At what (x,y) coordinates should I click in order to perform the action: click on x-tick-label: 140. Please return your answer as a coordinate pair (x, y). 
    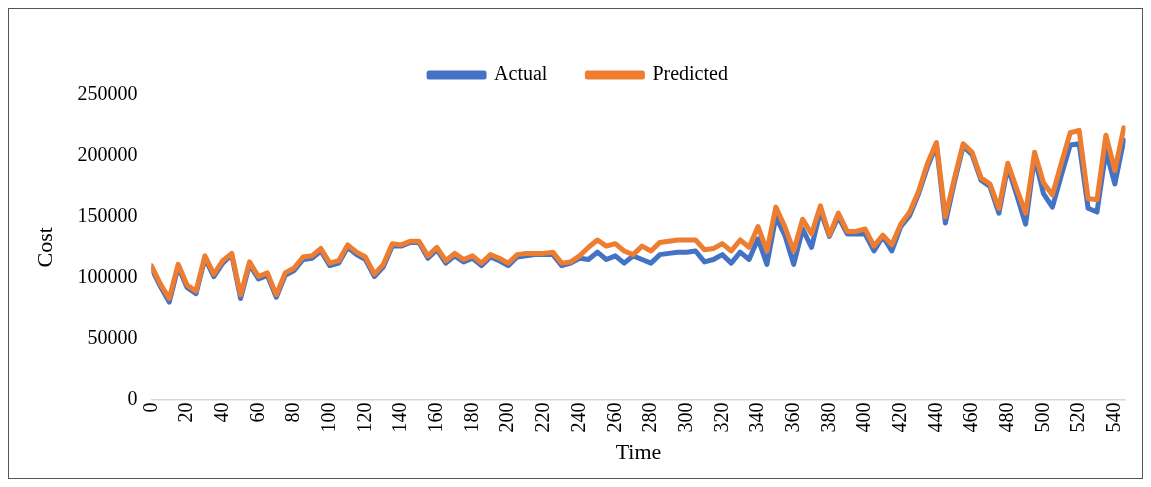
    Looking at the image, I should click on (399, 417).